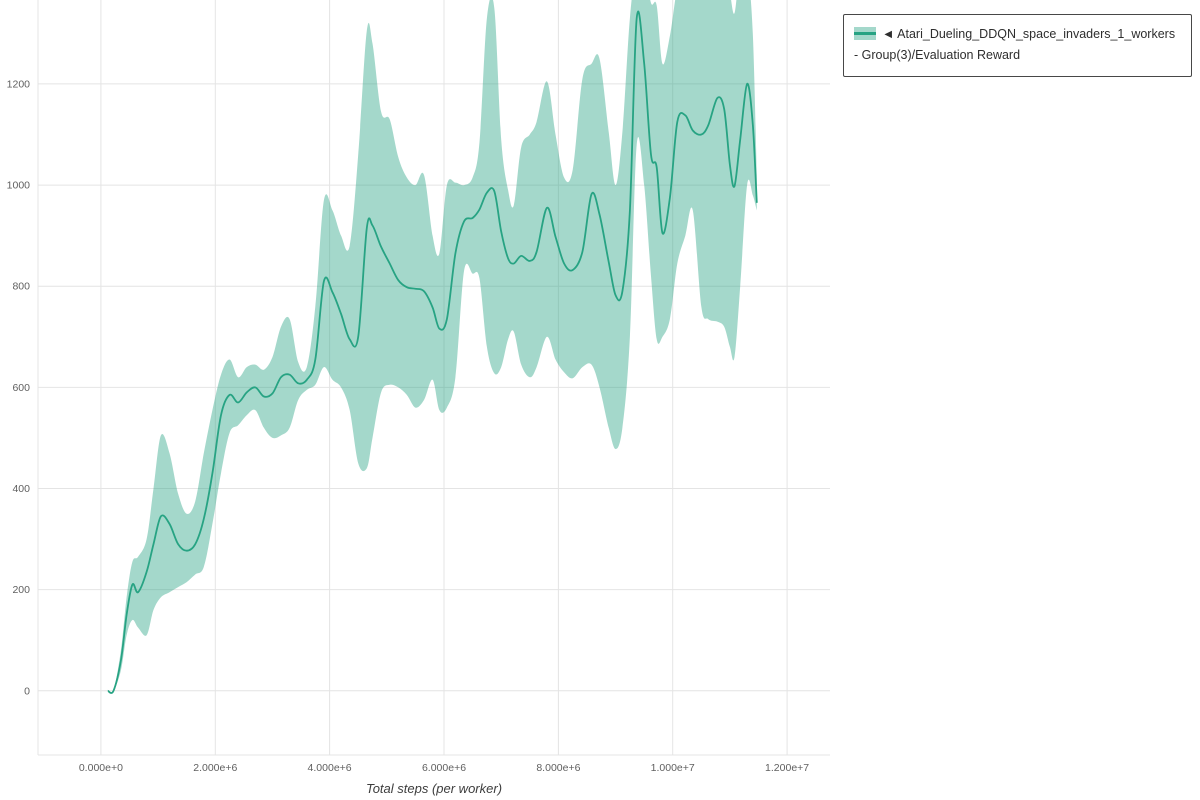 The width and height of the screenshot is (1200, 800). Describe the element at coordinates (888, 34) in the screenshot. I see `legend-collapse-icon: ◄` at that location.